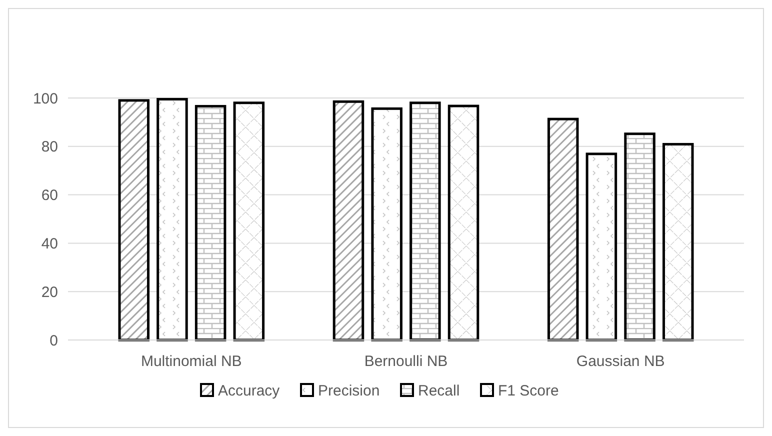 The height and width of the screenshot is (436, 772). I want to click on y-tick-label: 20, so click(49, 292).